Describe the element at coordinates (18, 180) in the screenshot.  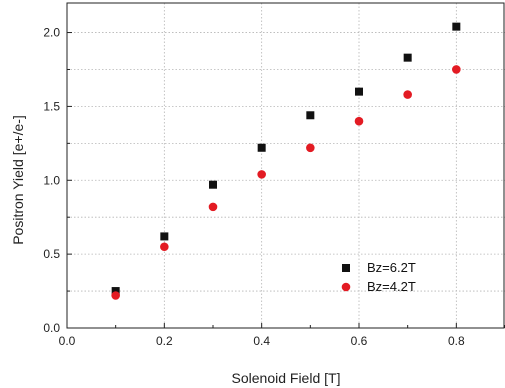
I see `y-axis-label: Positron Yield [e+/e-]` at that location.